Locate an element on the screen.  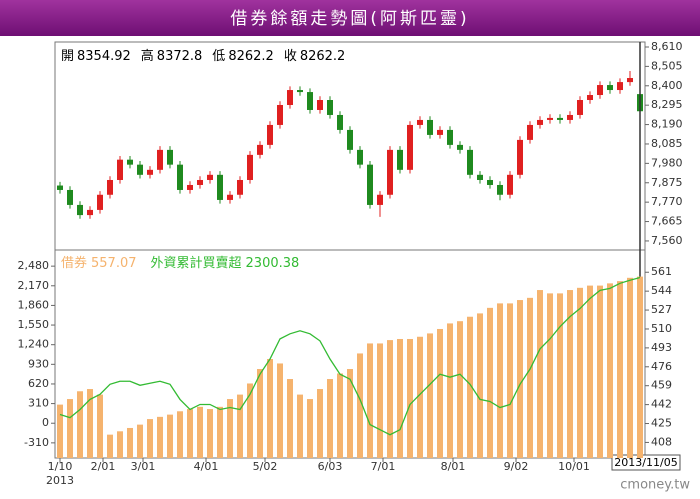
summary-name: 低 is located at coordinates (218, 56).